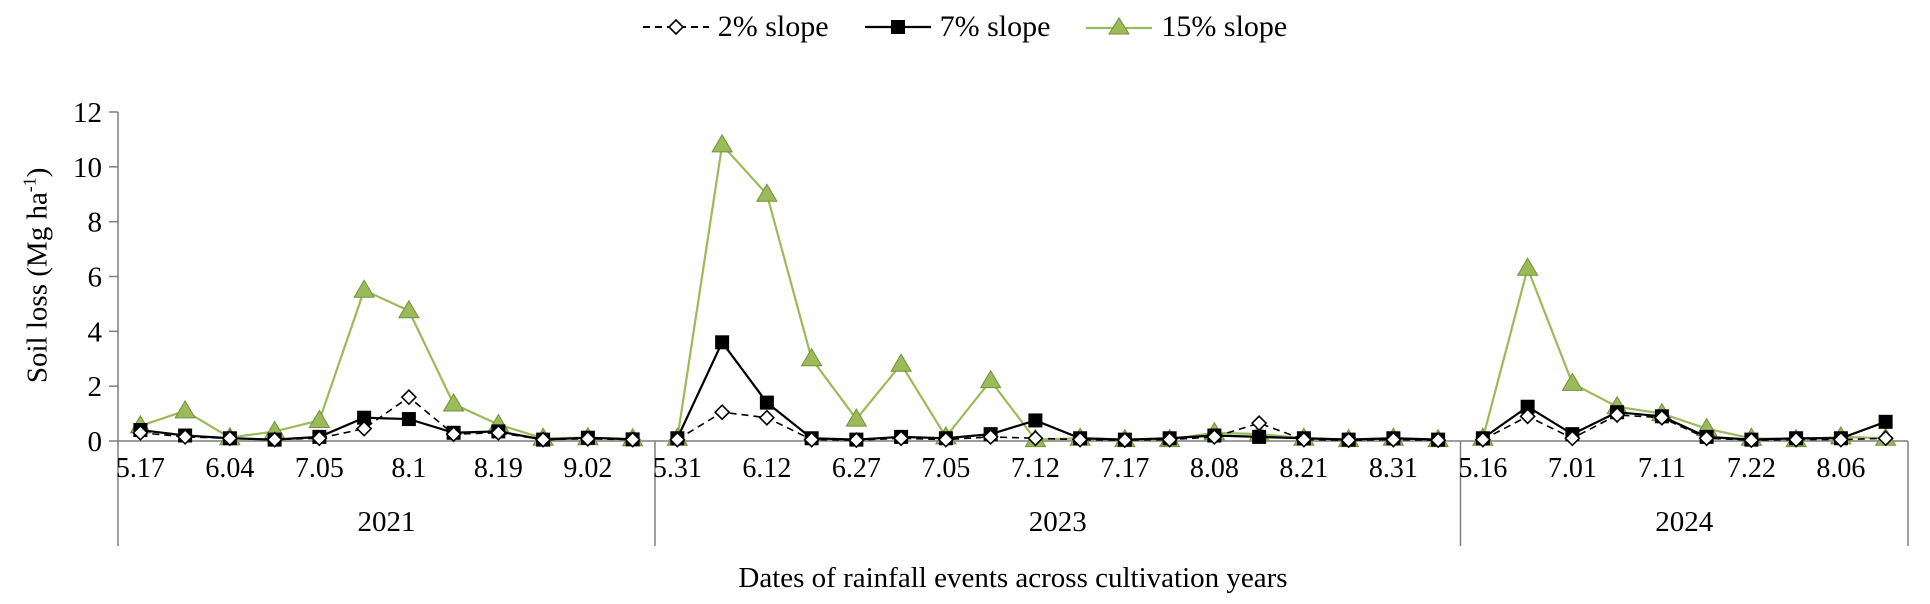 Image resolution: width=1930 pixels, height=604 pixels. What do you see at coordinates (229, 468) in the screenshot?
I see `x-axis-tick-label: 6.04` at bounding box center [229, 468].